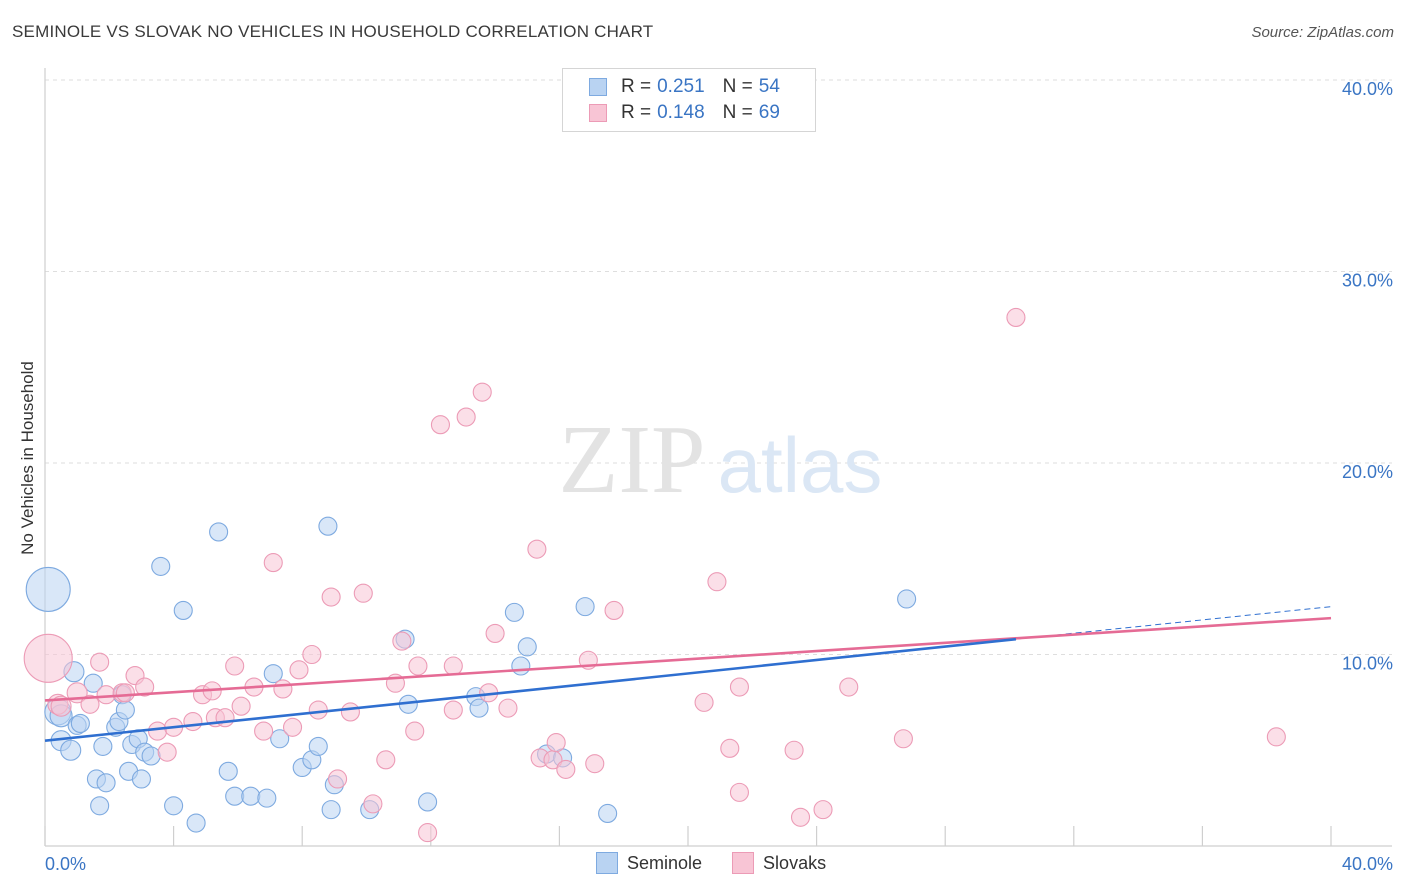  What do you see at coordinates (1367, 664) in the screenshot?
I see `y-tick-label: 10.0%` at bounding box center [1367, 664].